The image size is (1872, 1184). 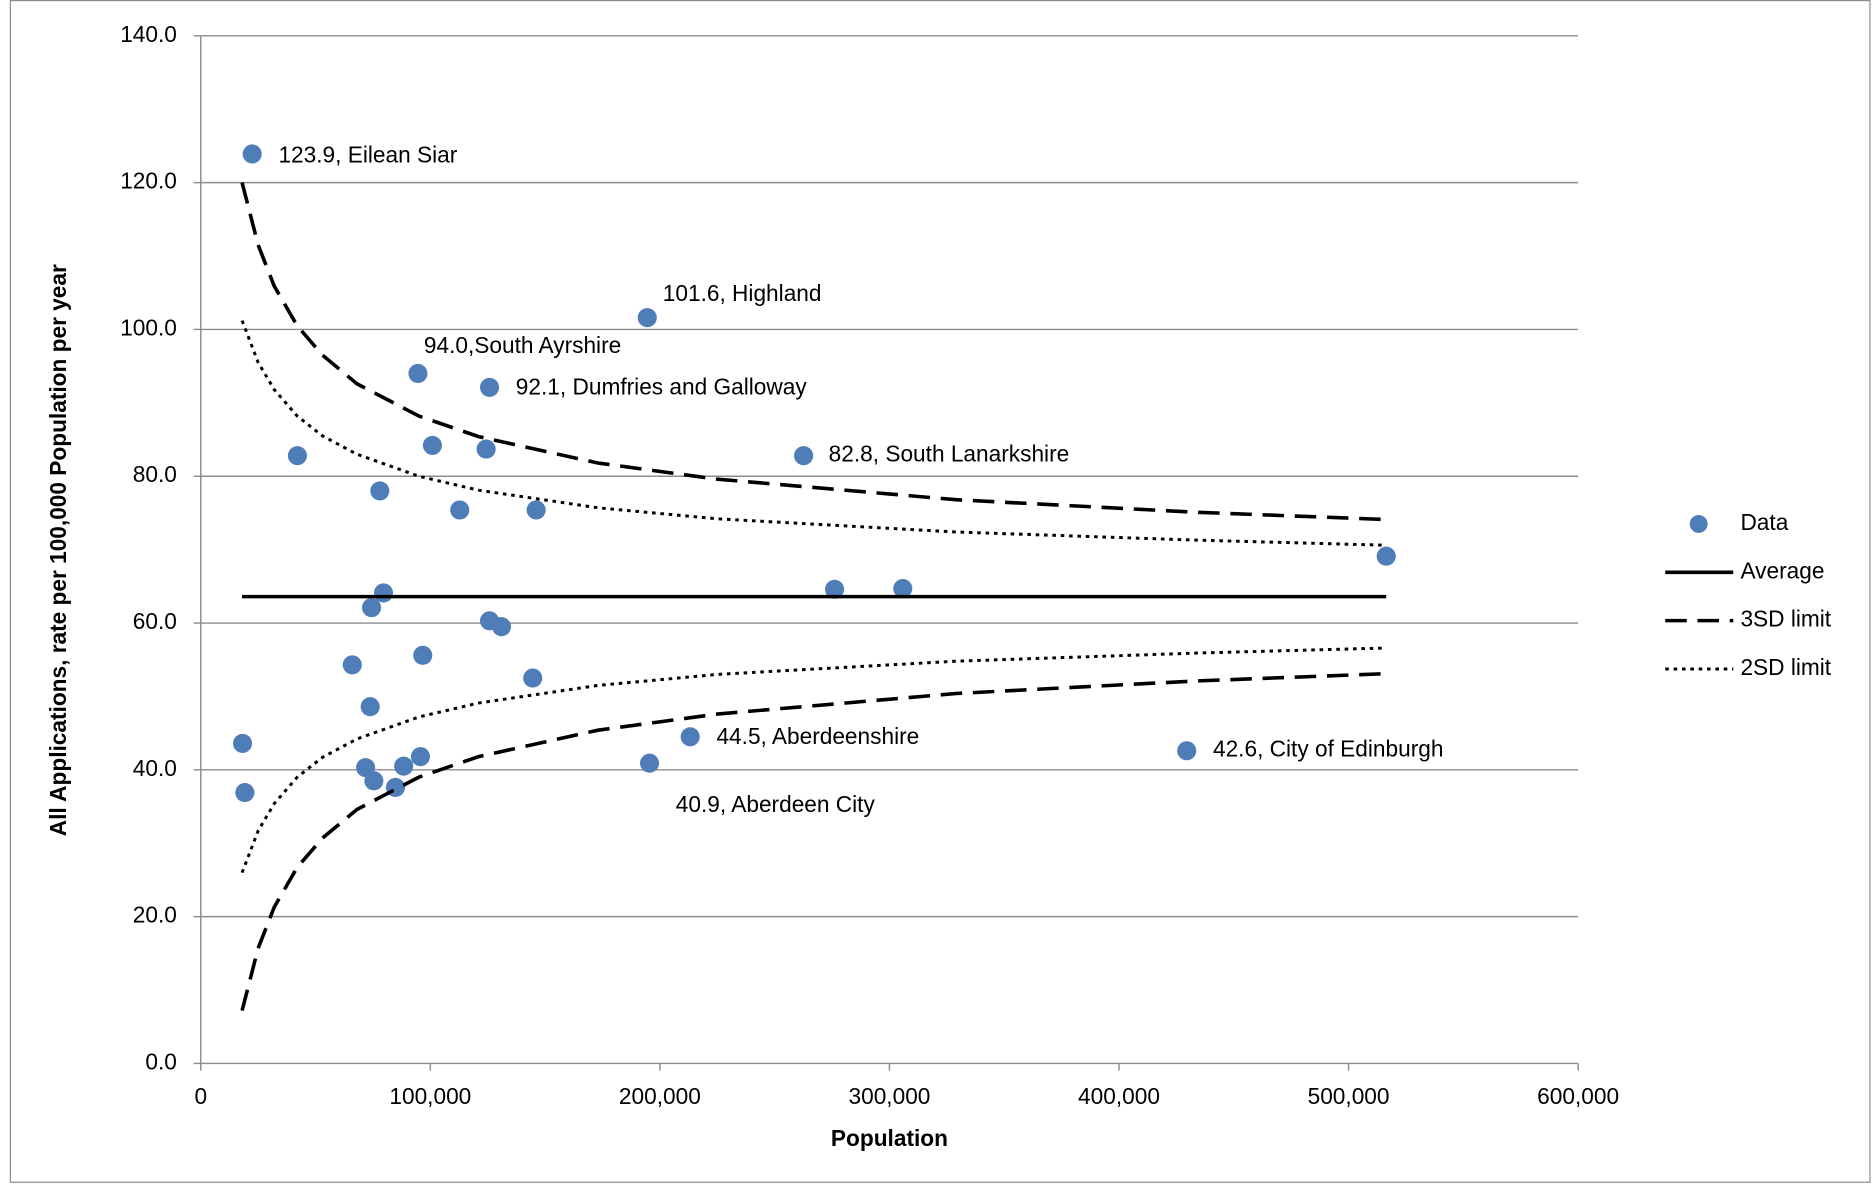 What do you see at coordinates (949, 454) in the screenshot?
I see `data-label: 82.8, South Lanarkshire` at bounding box center [949, 454].